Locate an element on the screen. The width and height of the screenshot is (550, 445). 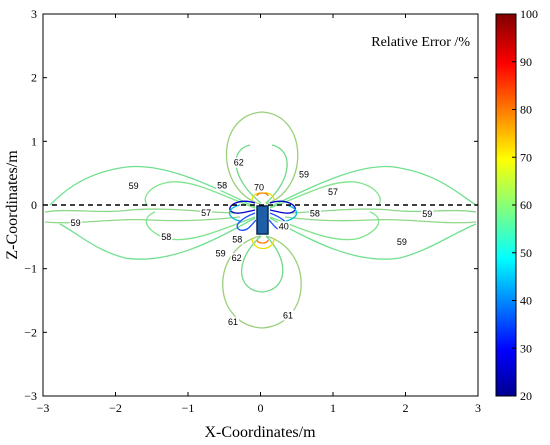
colorbar-tick-label: 40 is located at coordinates (526, 301).